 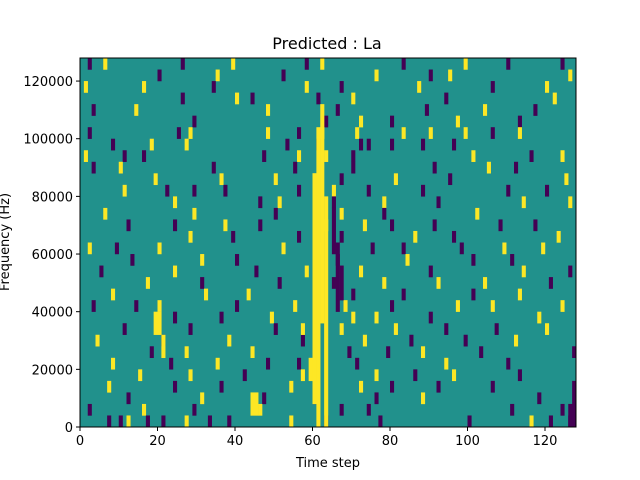 I want to click on y-tick-label: 0, so click(x=69, y=428).